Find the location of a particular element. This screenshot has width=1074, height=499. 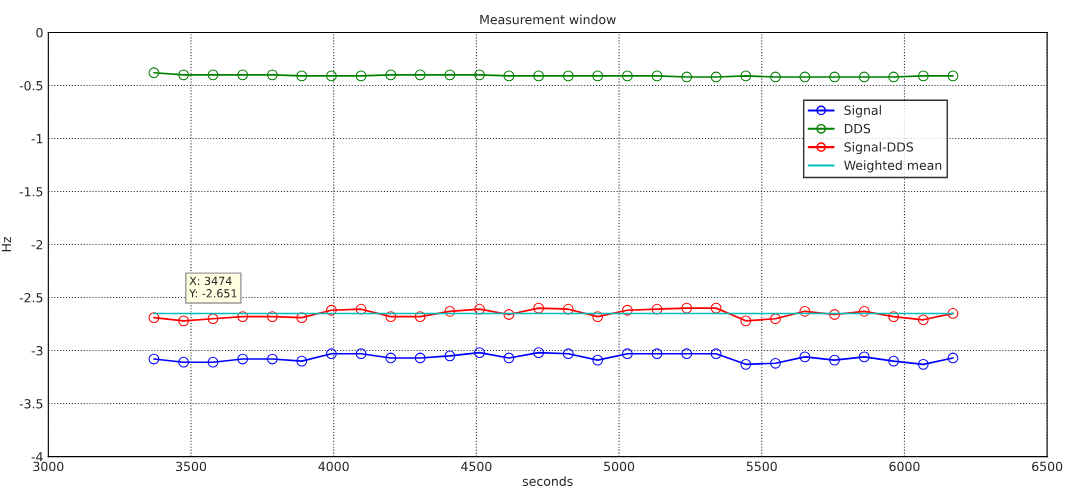

y-tick-label: -3.5 is located at coordinates (31, 404).